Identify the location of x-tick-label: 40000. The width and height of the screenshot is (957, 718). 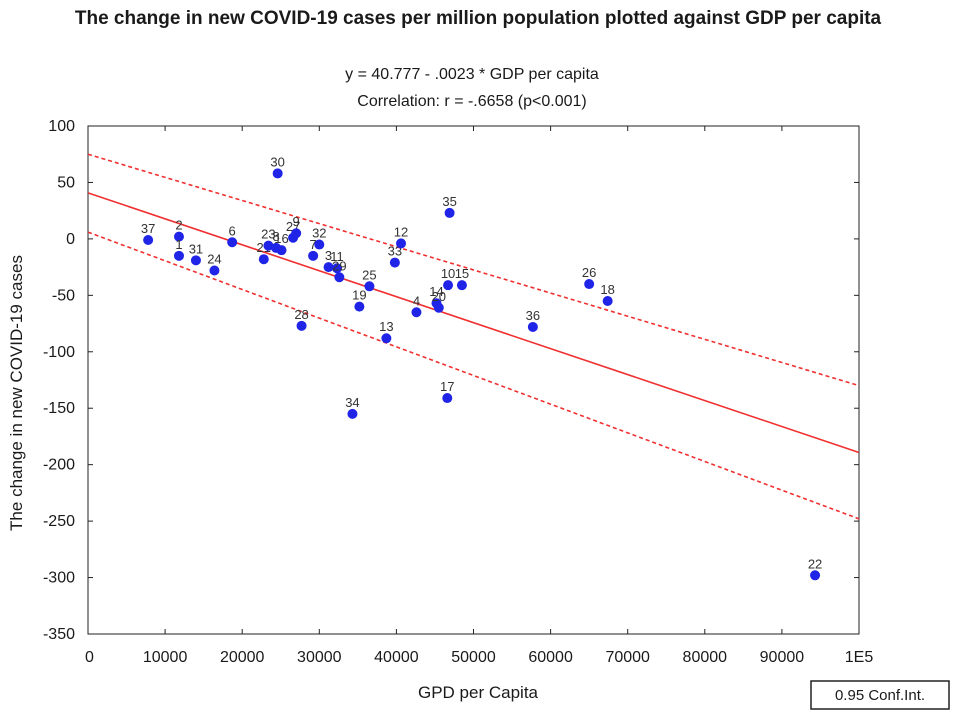
(396, 657).